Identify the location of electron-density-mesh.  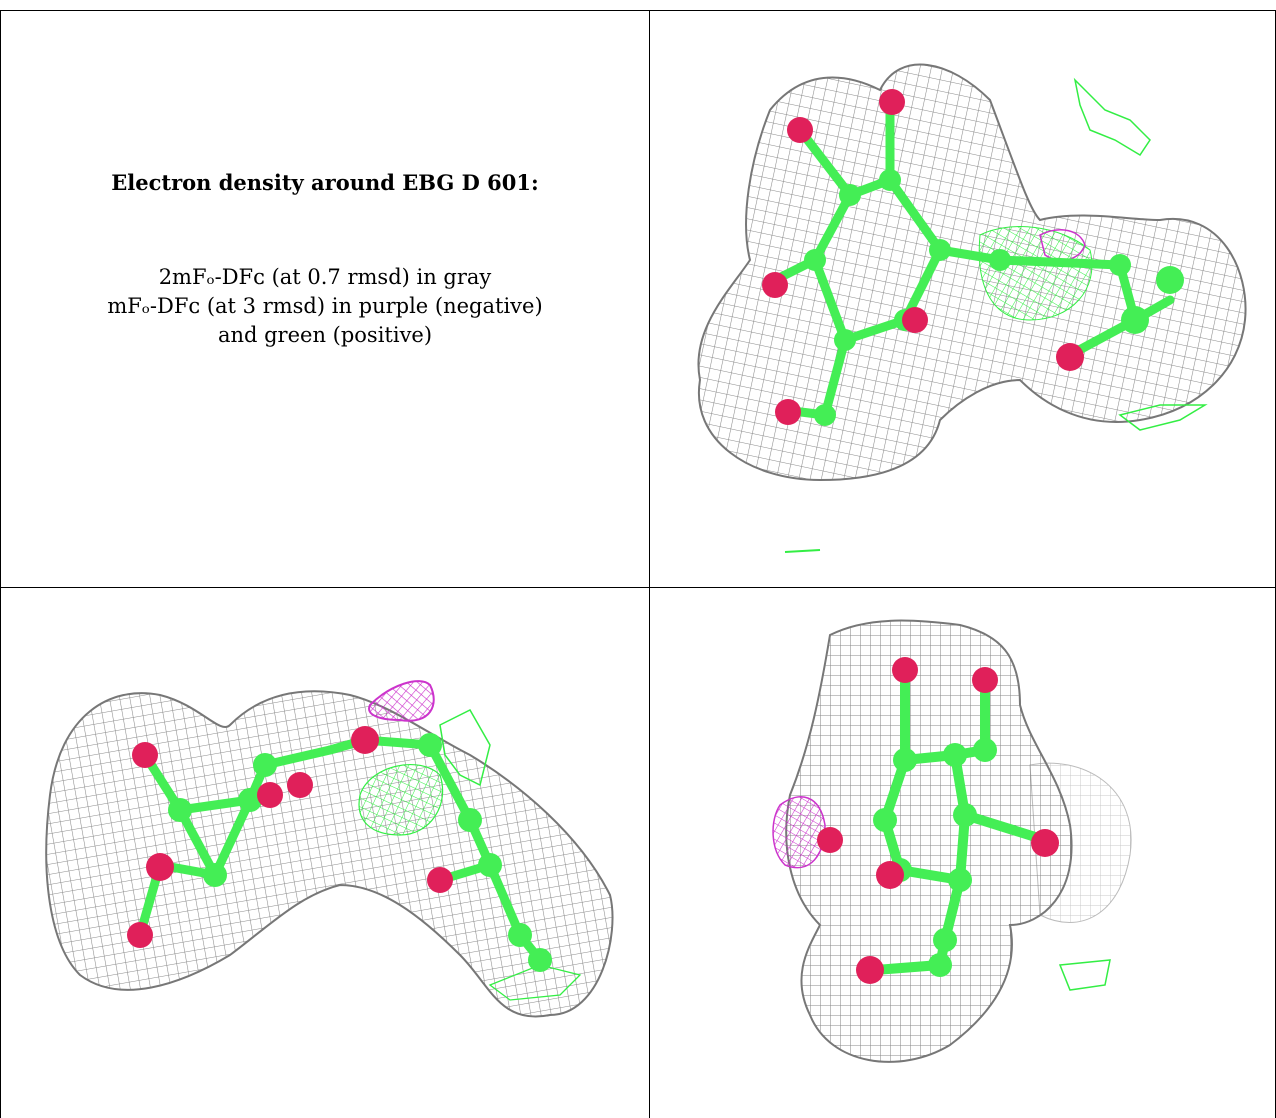
(329, 854).